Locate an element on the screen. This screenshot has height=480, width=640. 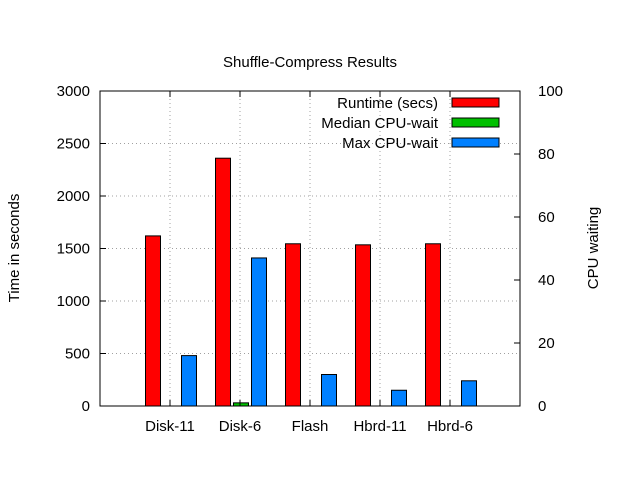
x-tick-label: Flash is located at coordinates (310, 426).